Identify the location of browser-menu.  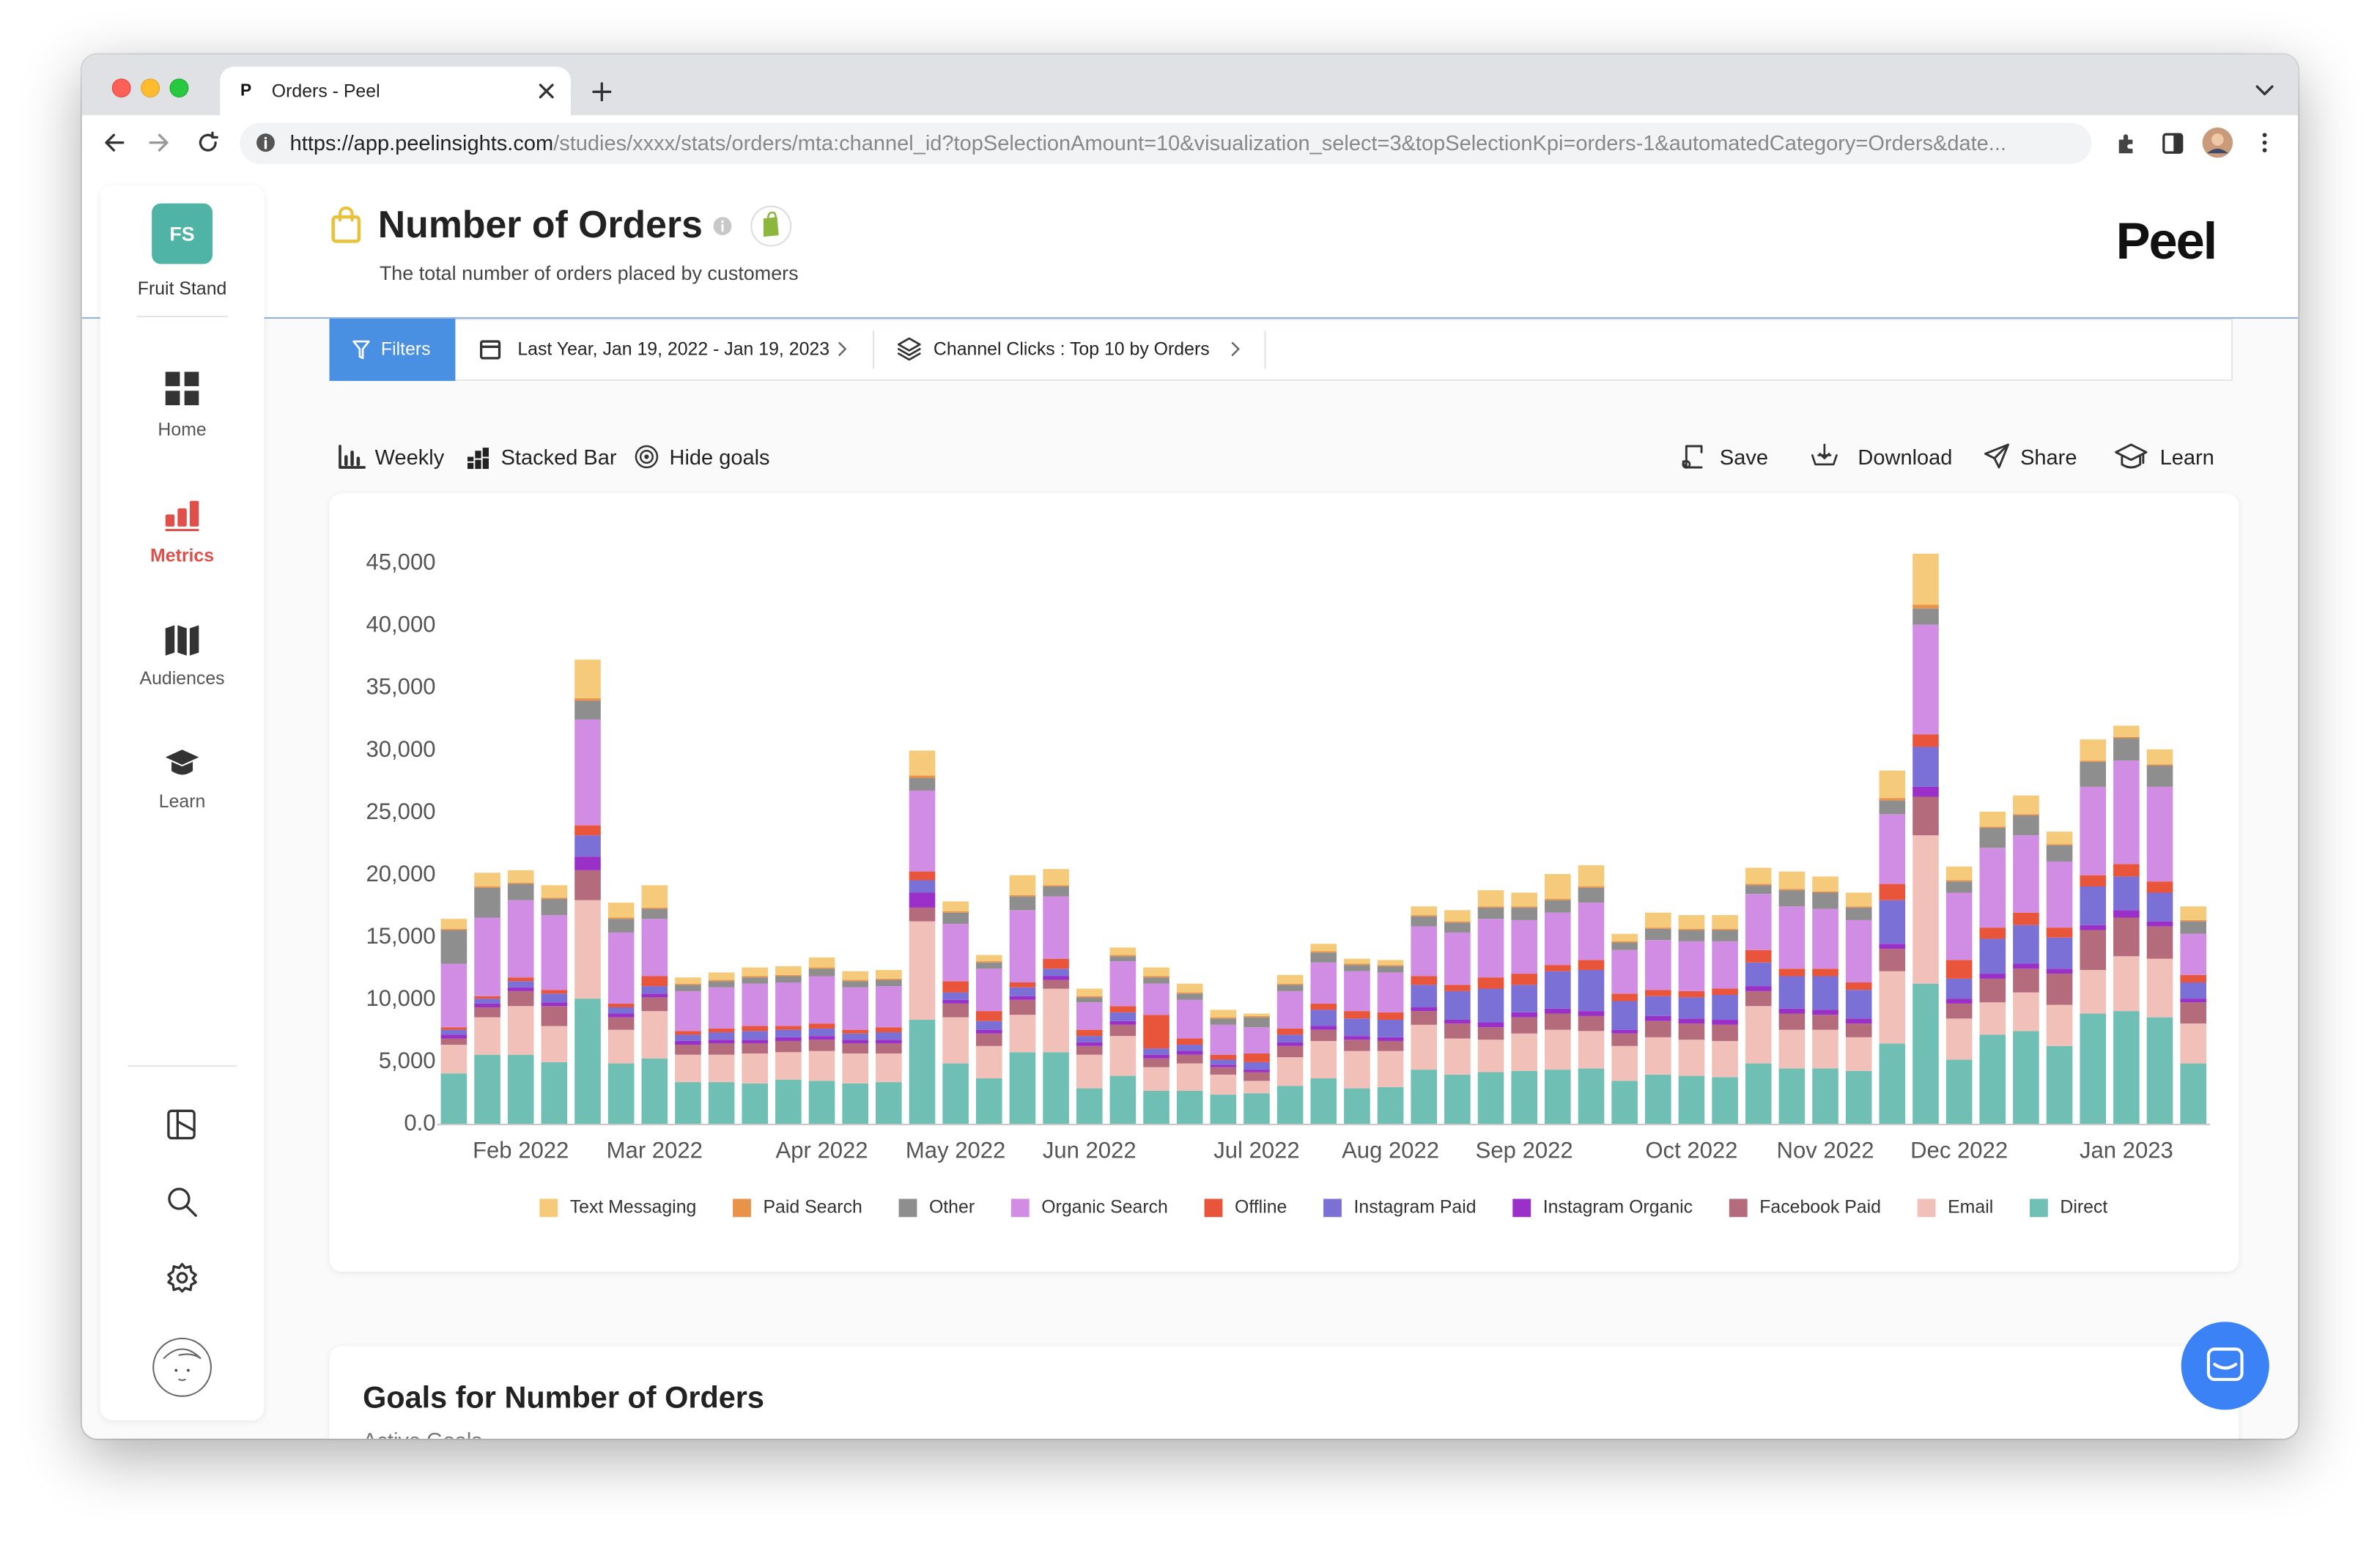
(2264, 142).